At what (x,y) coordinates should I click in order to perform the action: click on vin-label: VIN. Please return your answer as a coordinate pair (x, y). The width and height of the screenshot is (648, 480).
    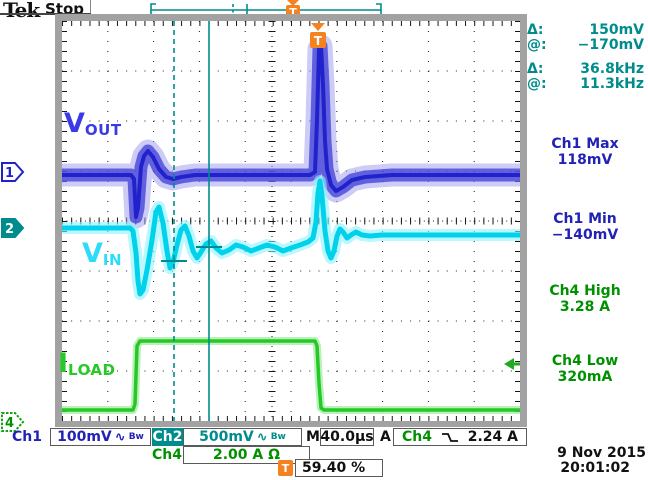
    Looking at the image, I should click on (102, 253).